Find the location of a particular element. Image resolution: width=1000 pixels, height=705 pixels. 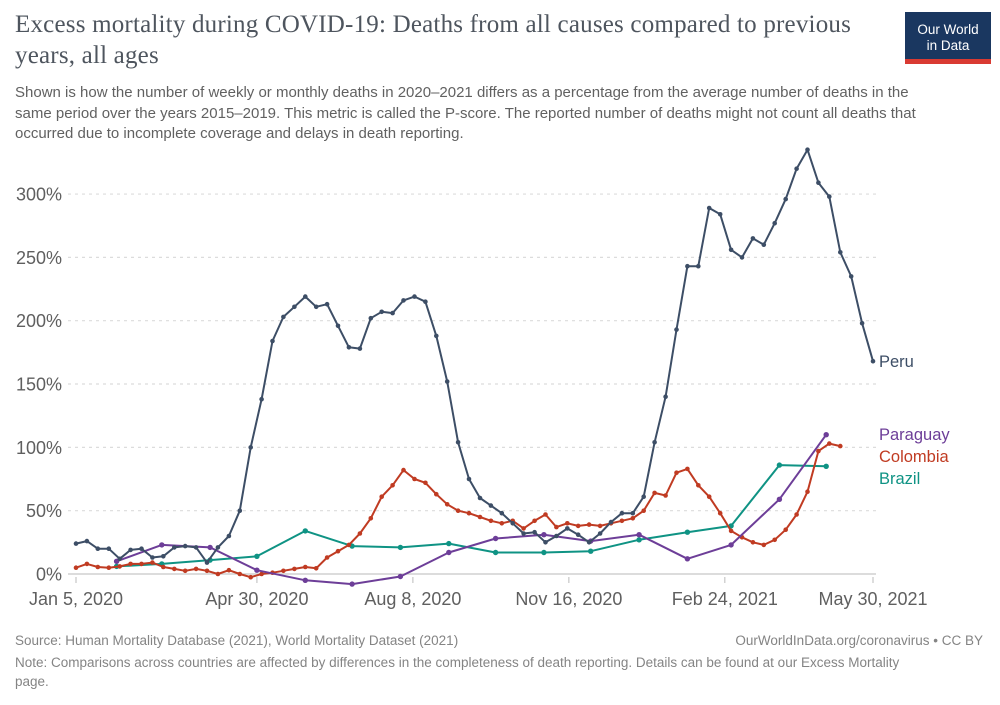

x-tick-label: Jan 5, 2020 is located at coordinates (76, 599).